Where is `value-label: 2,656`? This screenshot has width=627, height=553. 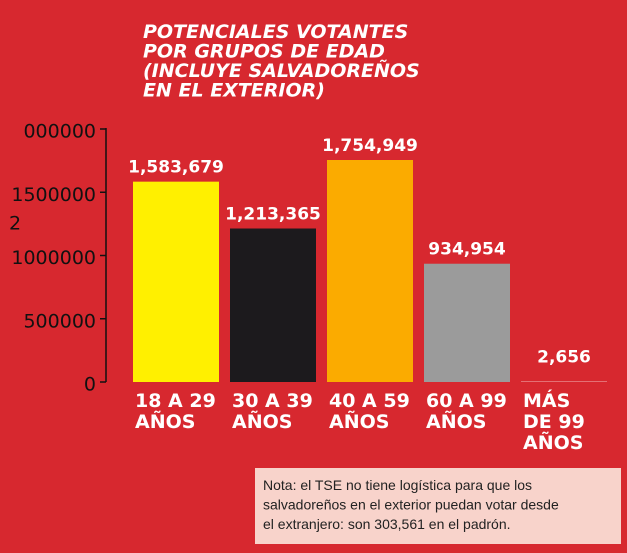 value-label: 2,656 is located at coordinates (564, 358).